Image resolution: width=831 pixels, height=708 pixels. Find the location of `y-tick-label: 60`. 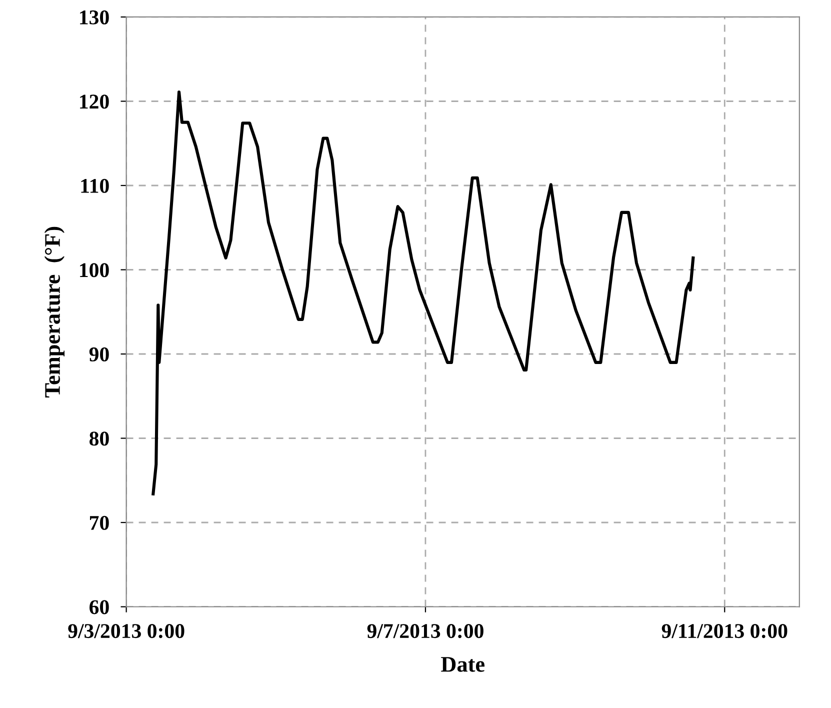

y-tick-label: 60 is located at coordinates (99, 607).